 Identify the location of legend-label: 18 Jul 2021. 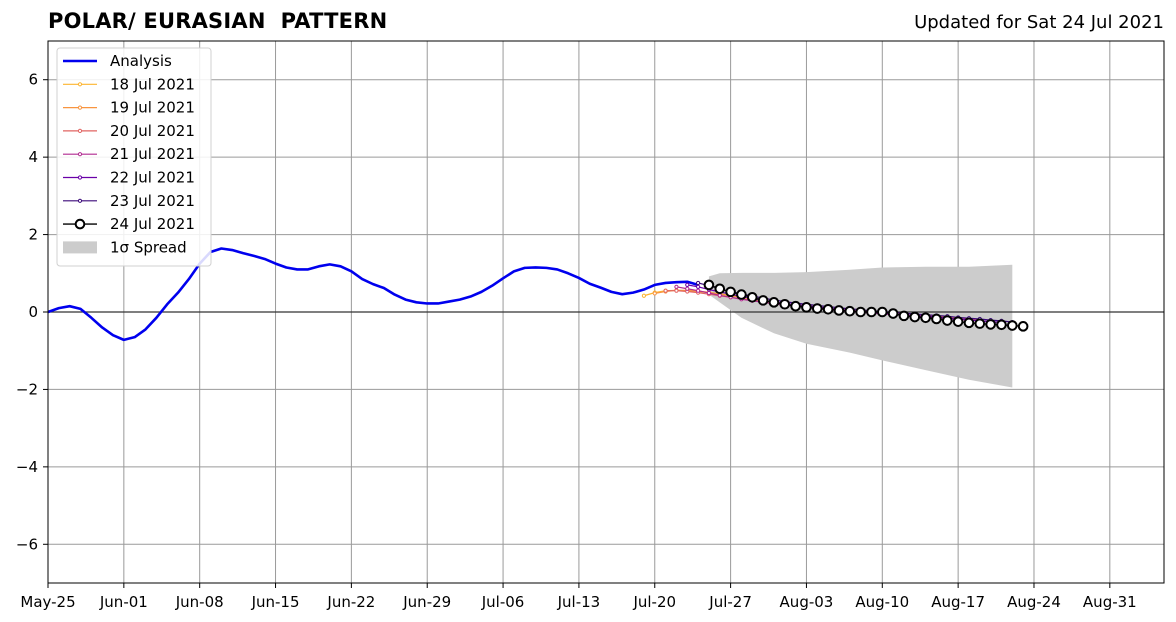
(152, 84).